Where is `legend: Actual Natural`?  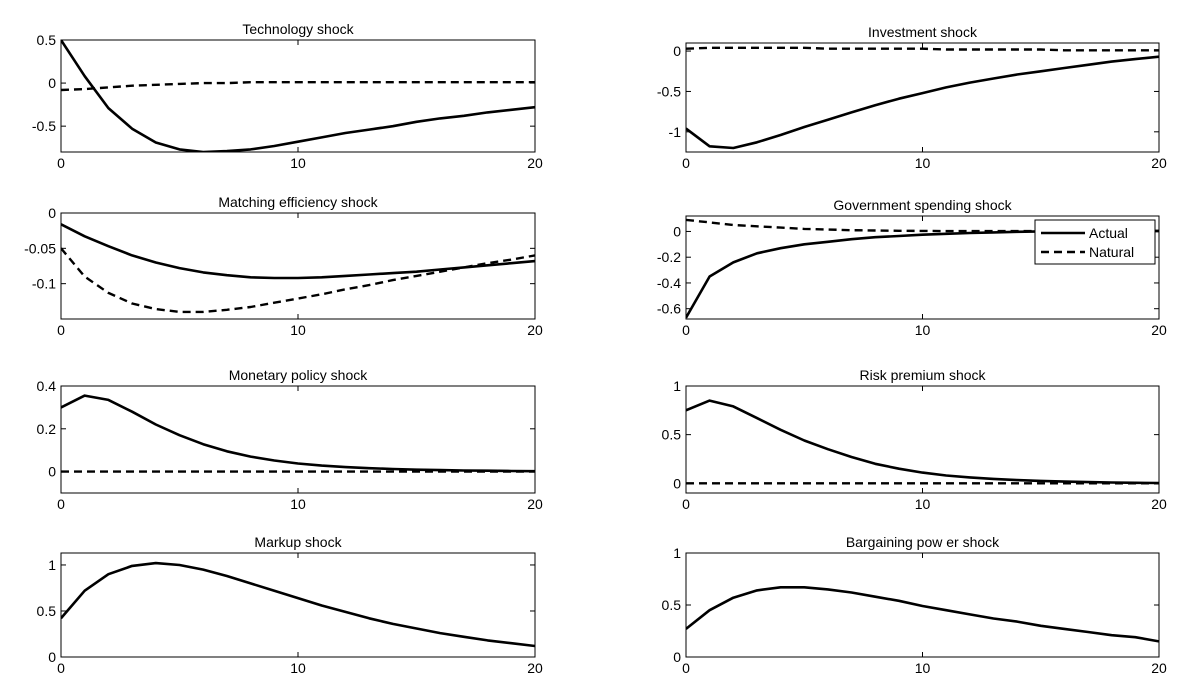 legend: Actual Natural is located at coordinates (1095, 242).